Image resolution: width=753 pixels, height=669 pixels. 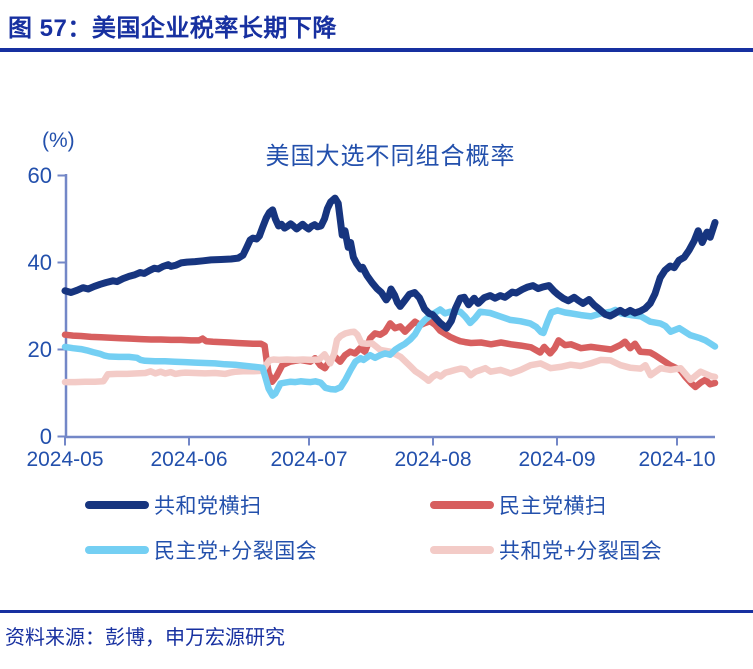 What do you see at coordinates (145, 638) in the screenshot?
I see `source-attribution: 资料来源：彭博，申万宏源研究` at bounding box center [145, 638].